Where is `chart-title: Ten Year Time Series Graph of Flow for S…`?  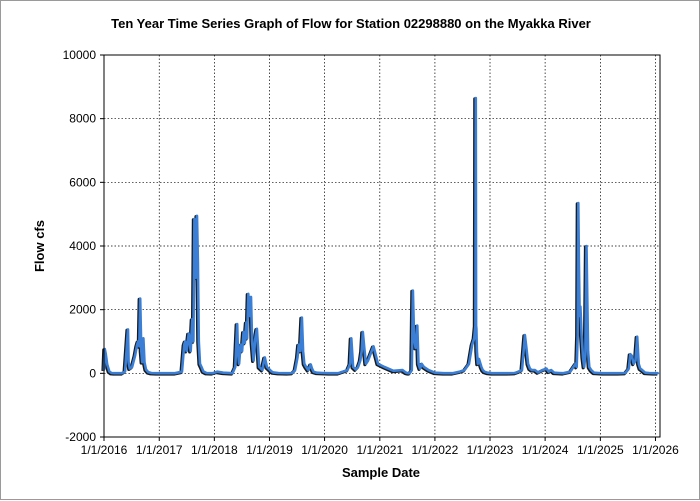
chart-title: Ten Year Time Series Graph of Flow for S… is located at coordinates (351, 23).